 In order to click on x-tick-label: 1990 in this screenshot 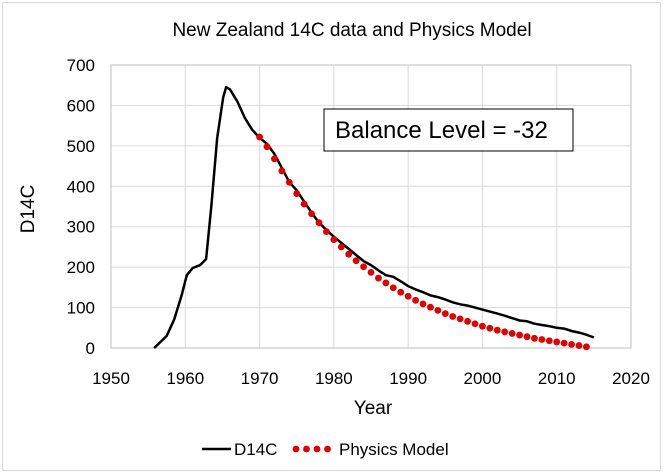, I will do `click(408, 378)`.